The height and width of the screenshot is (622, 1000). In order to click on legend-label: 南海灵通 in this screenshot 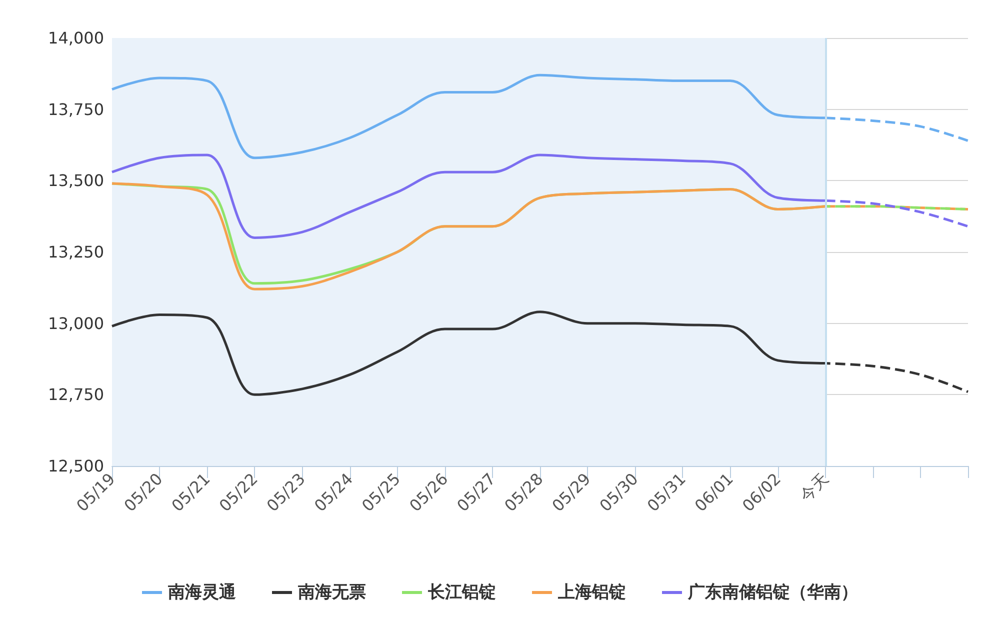, I will do `click(201, 592)`.